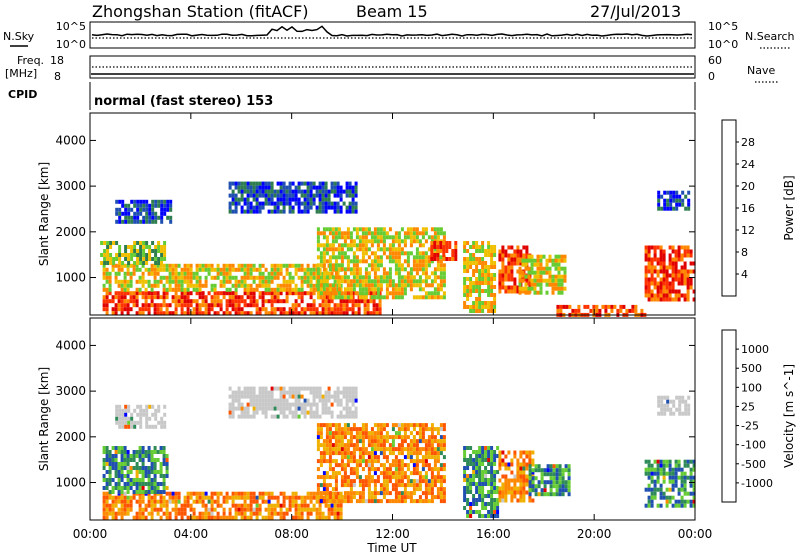 This screenshot has height=554, width=800. What do you see at coordinates (70, 345) in the screenshot?
I see `y-tick-label: 4000` at bounding box center [70, 345].